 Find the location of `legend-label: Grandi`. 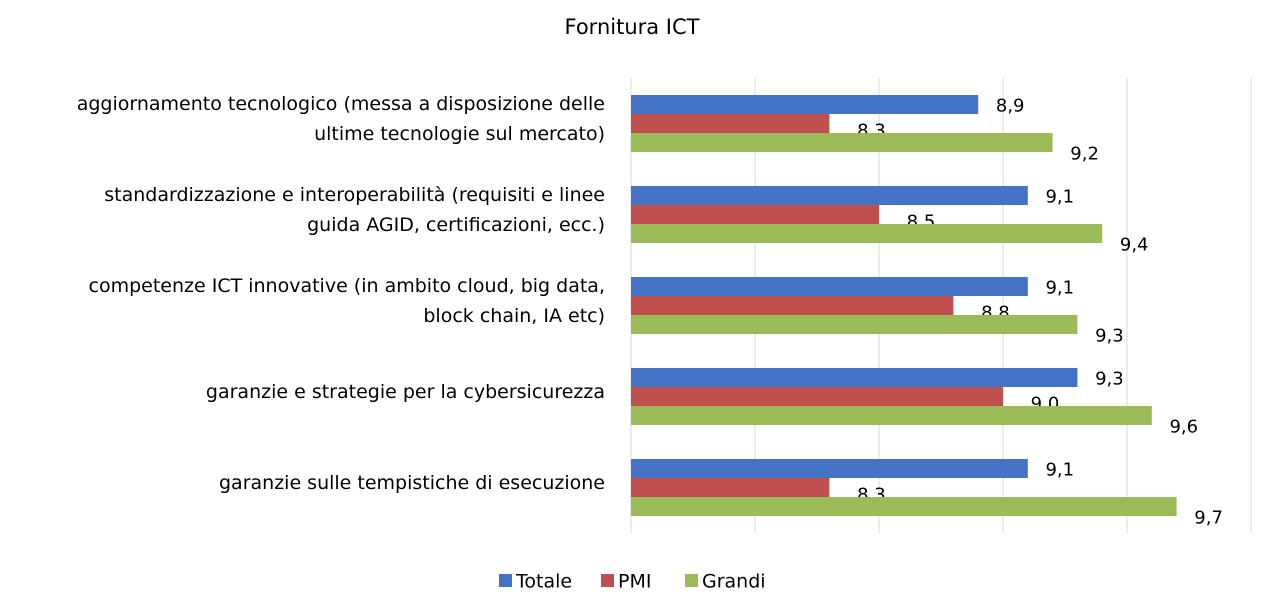

legend-label: Grandi is located at coordinates (734, 581).